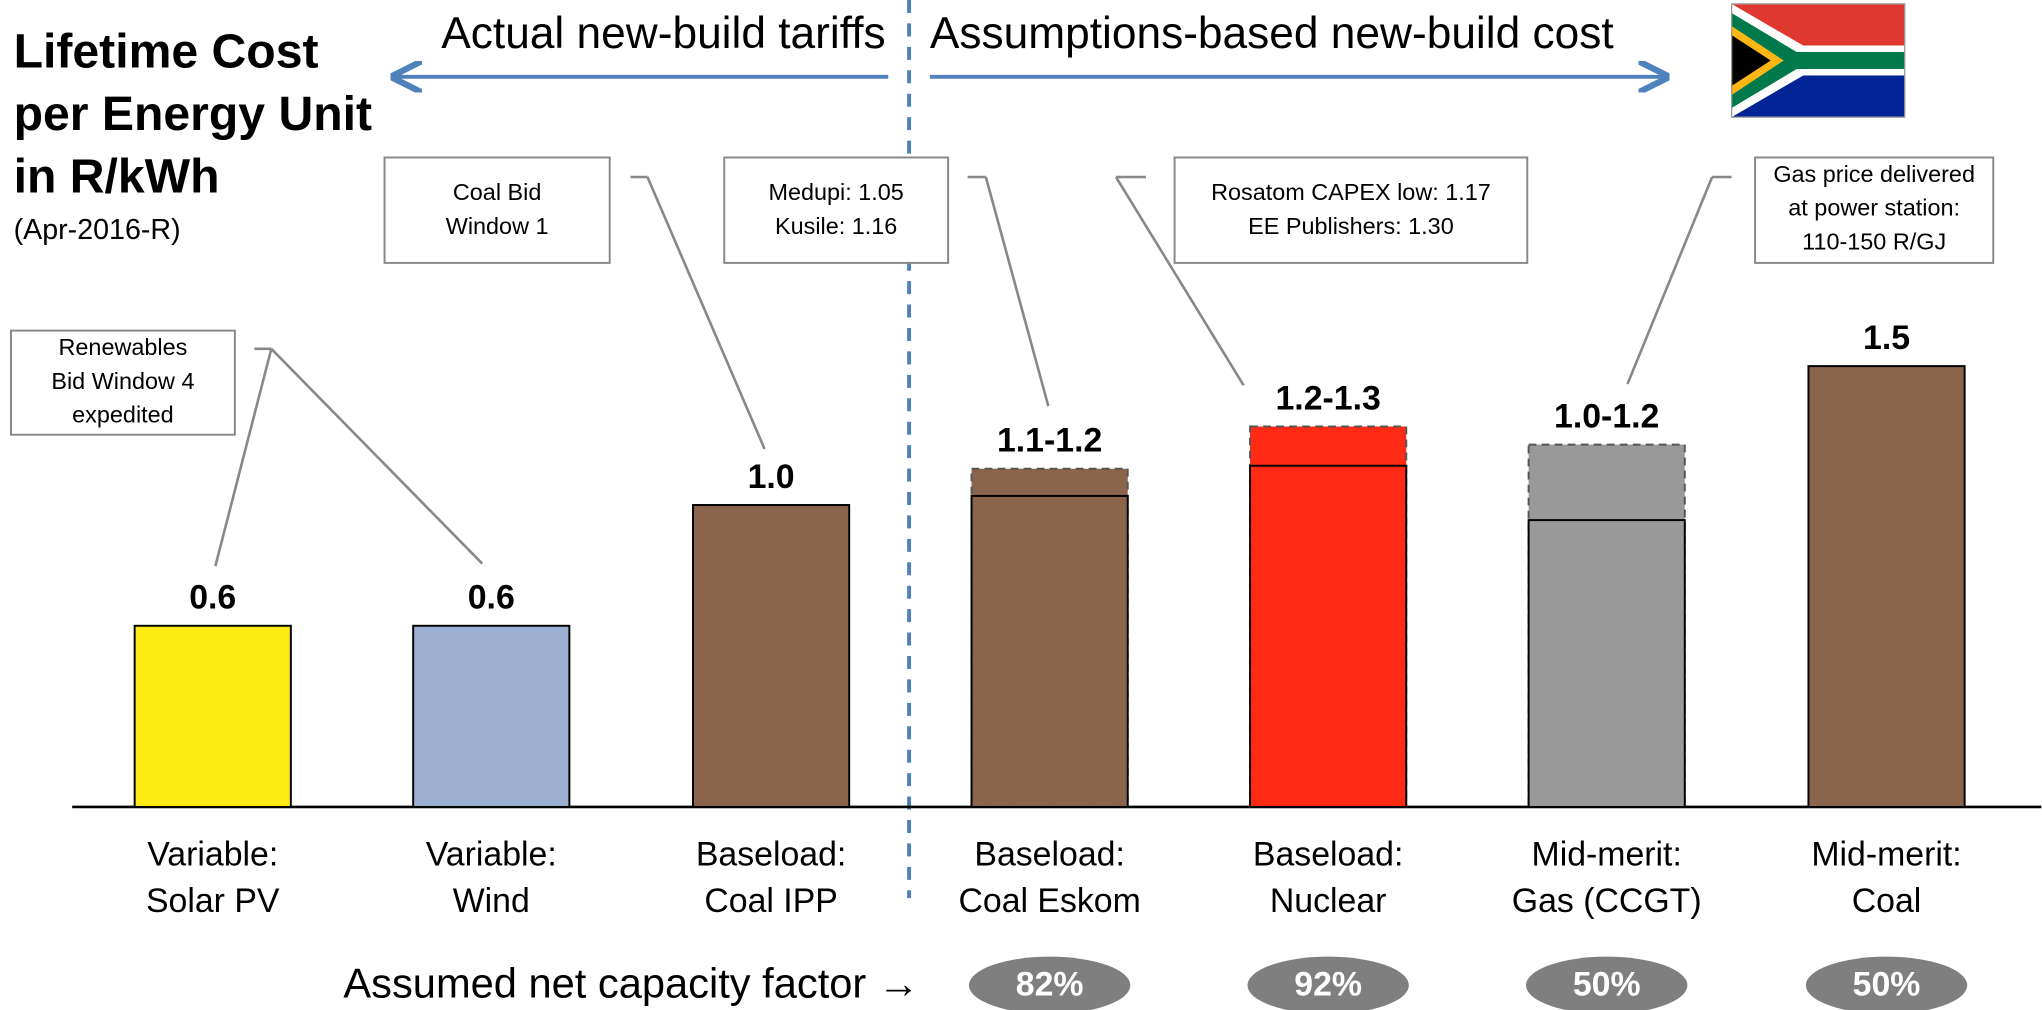 Image resolution: width=2042 pixels, height=1010 pixels. I want to click on annotation-text: 110-150 R/GJ, so click(1874, 242).